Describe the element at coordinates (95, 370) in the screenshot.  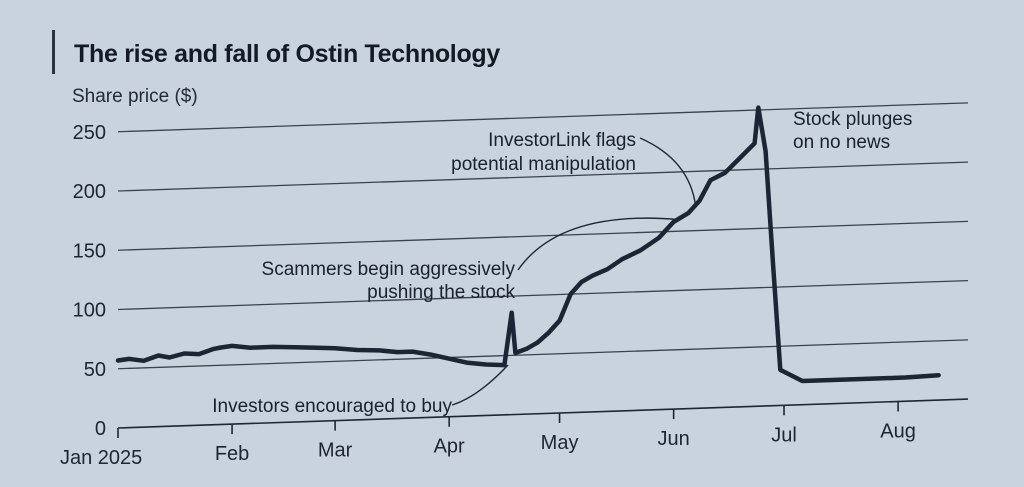
I see `y-tick-label-50: 50` at that location.